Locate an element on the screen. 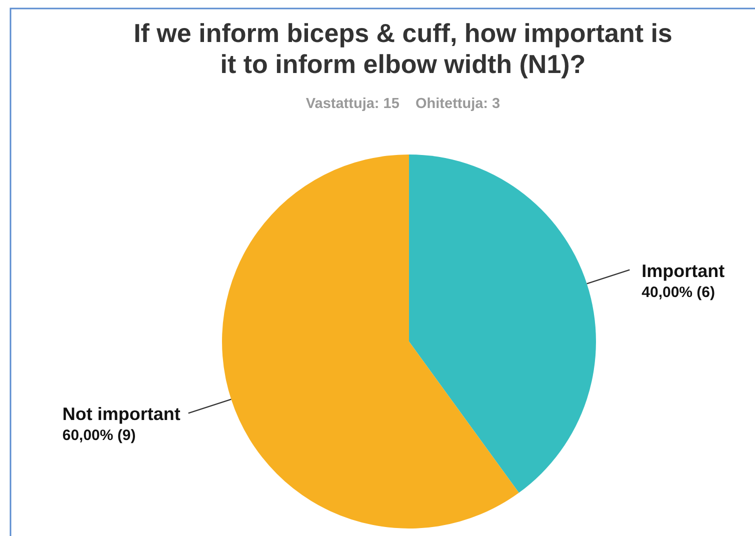 The image size is (755, 536). chart-title: If we inform biceps & cuff, how important is it to inform elbow width (N1)? is located at coordinates (403, 48).